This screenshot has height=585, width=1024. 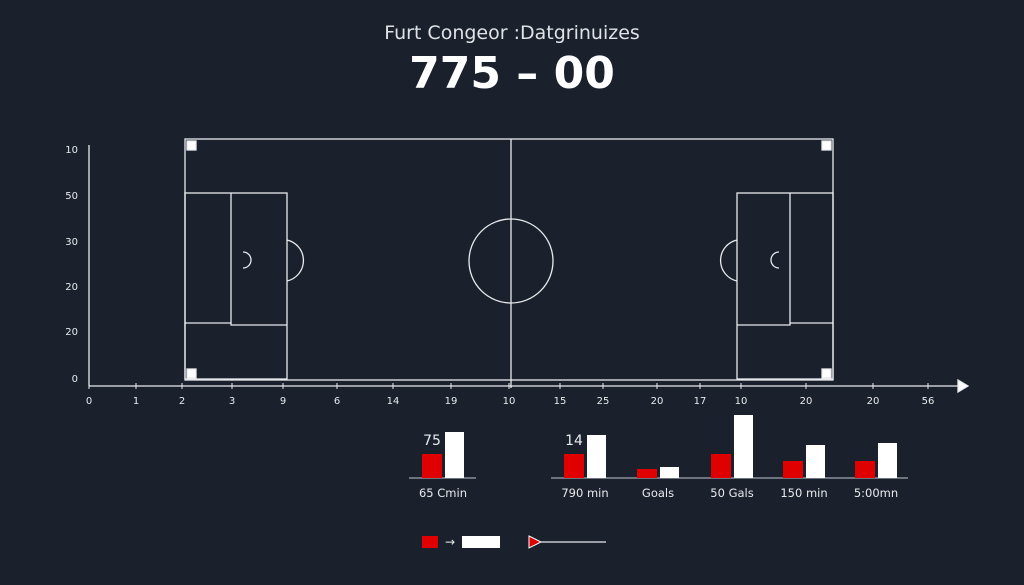 I want to click on x-tick-label: 19, so click(x=451, y=401).